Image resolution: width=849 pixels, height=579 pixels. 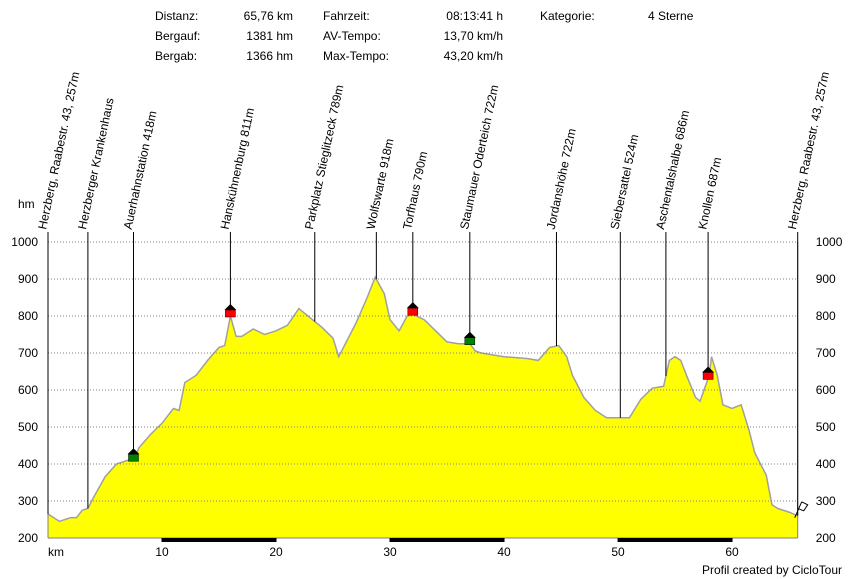 I want to click on y-tick-label-right: 900, so click(x=826, y=279).